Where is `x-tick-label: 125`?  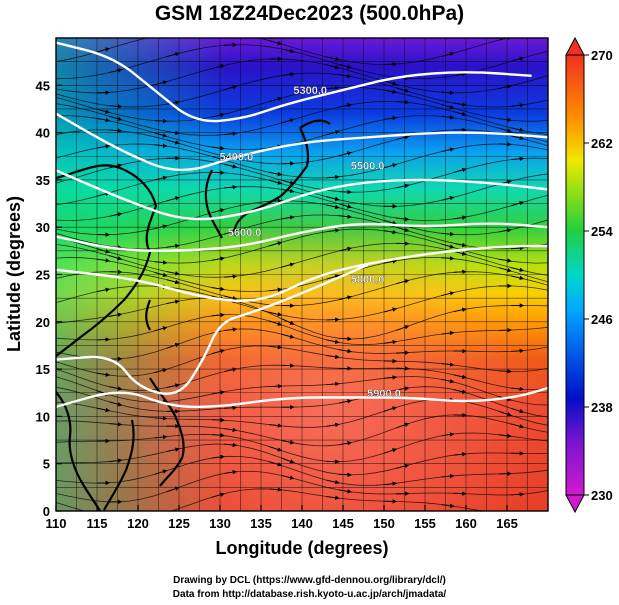
x-tick-label: 125 is located at coordinates (179, 523).